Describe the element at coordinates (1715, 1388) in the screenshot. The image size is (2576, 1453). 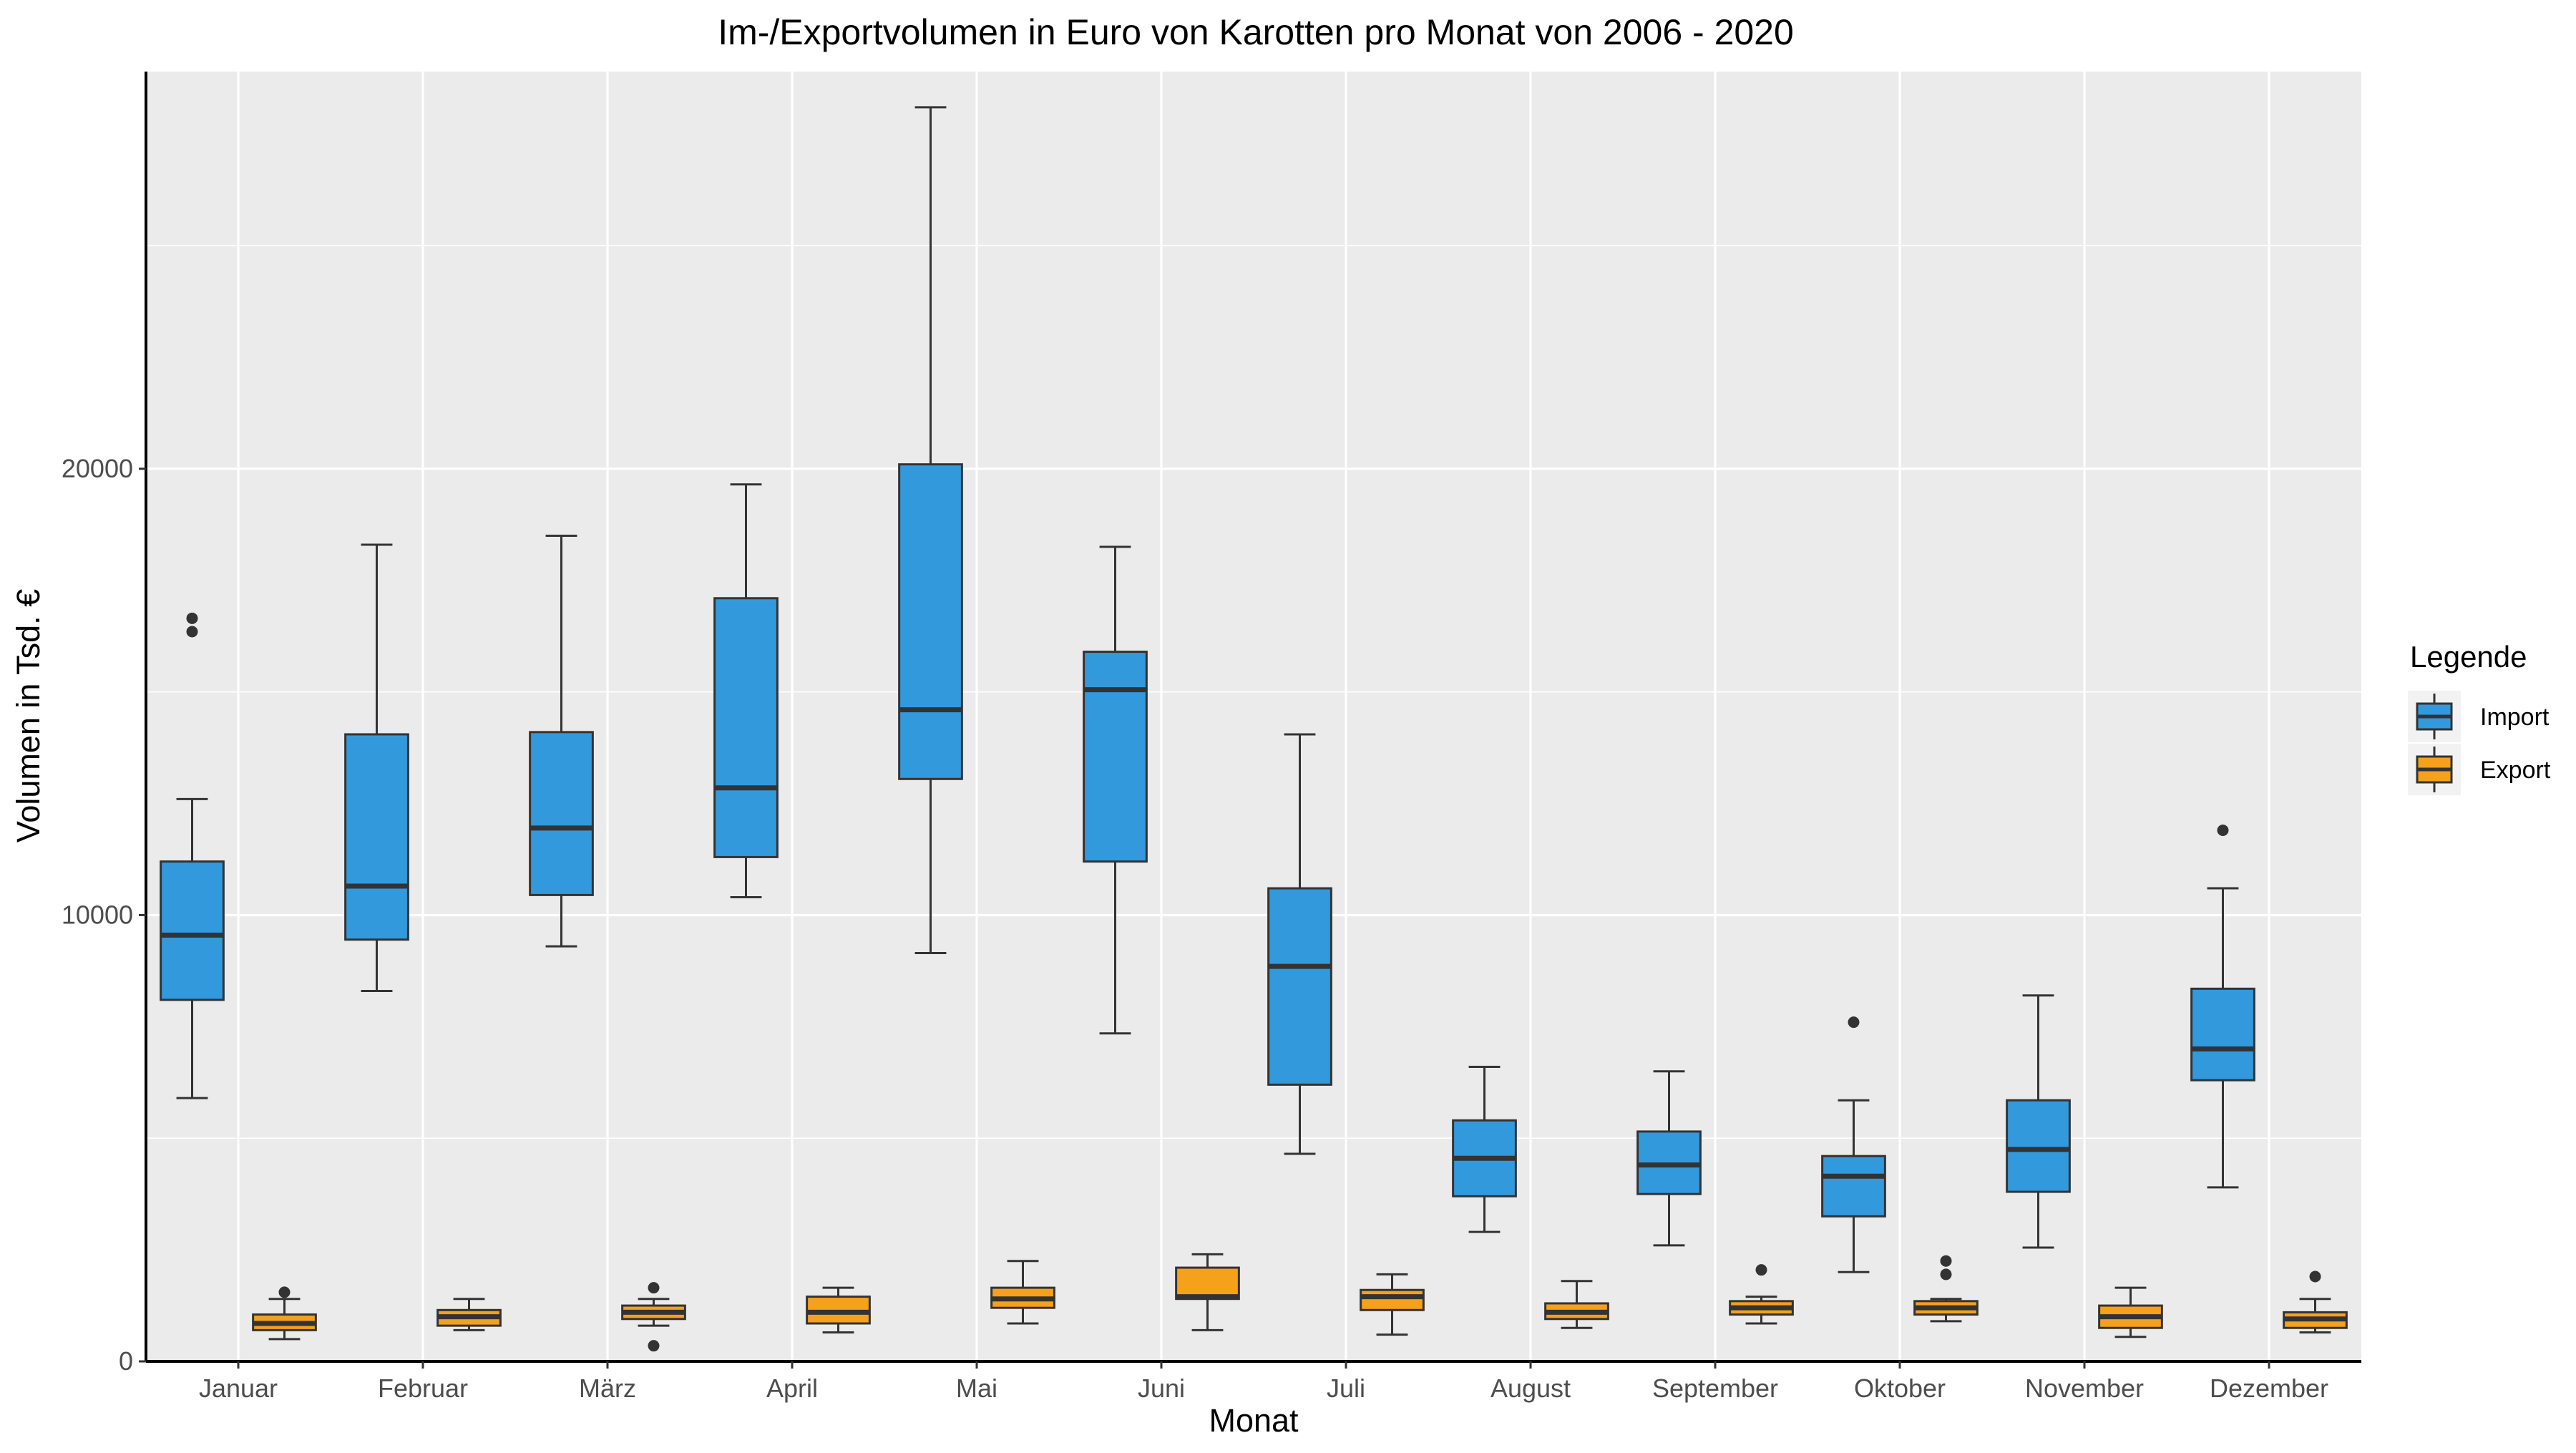
I see `x-tick-label: September` at that location.